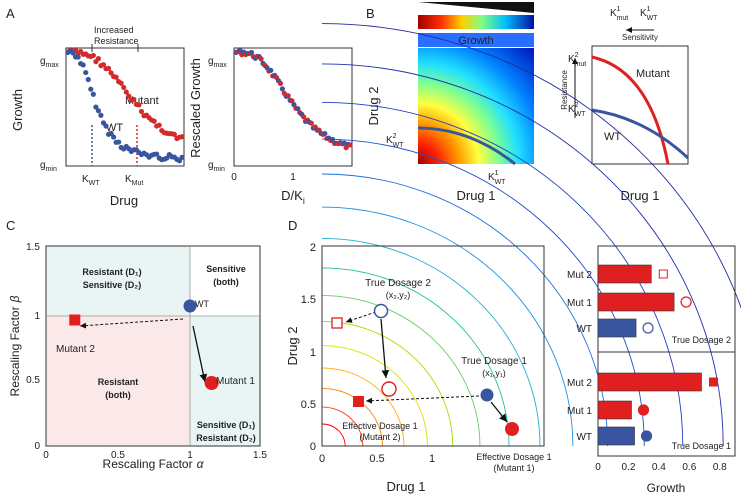  I want to click on region-top-left-bg, so click(118, 281).